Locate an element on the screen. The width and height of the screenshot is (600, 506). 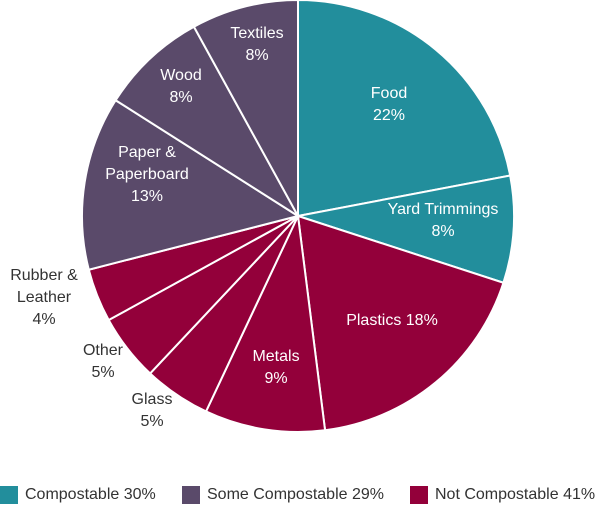
slice-label-plastics: Plastics 18% is located at coordinates (392, 320).